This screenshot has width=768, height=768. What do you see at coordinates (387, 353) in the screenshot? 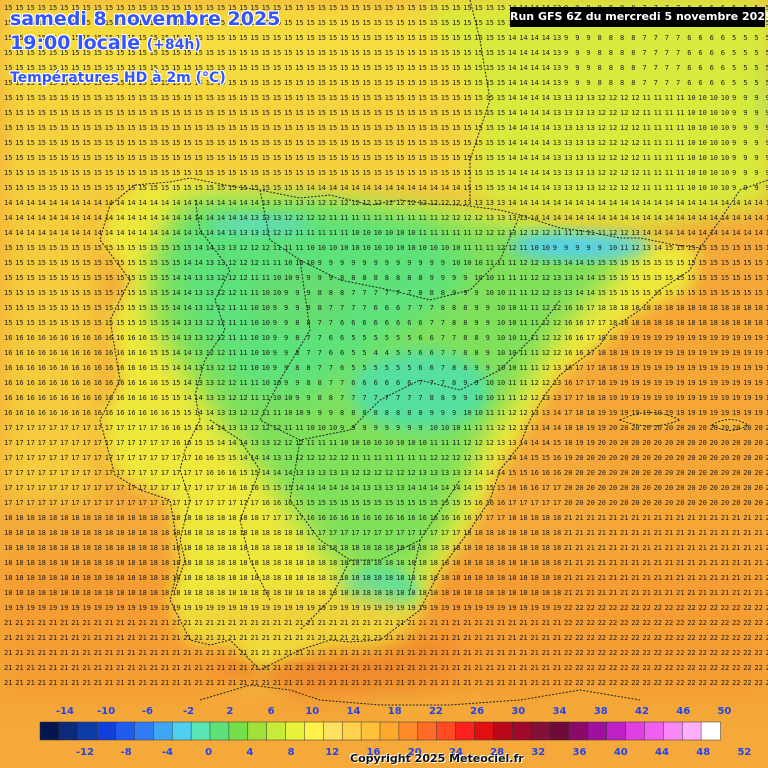
I see `grid-value: 4` at bounding box center [387, 353].